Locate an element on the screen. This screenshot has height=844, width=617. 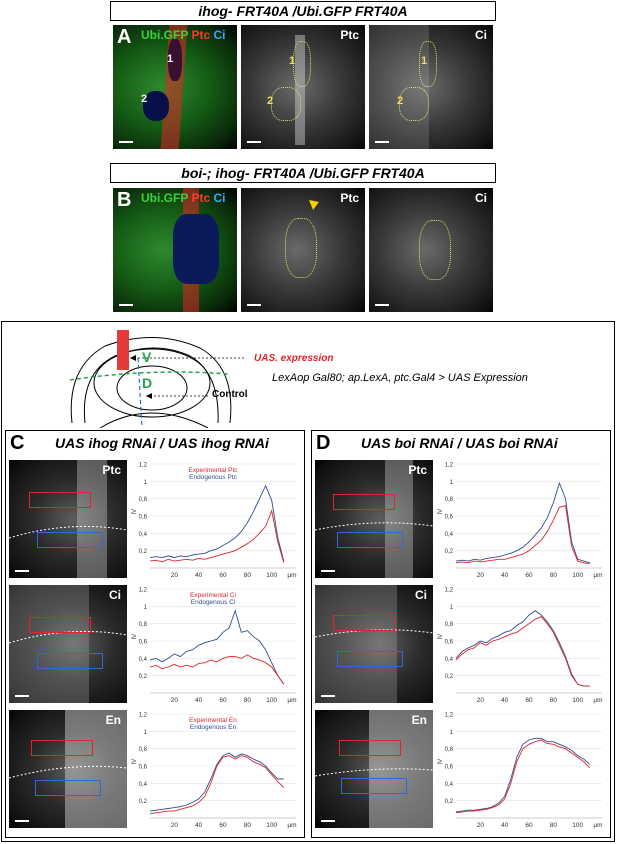
row-b-ptc-image: Ptc is located at coordinates (303, 250).